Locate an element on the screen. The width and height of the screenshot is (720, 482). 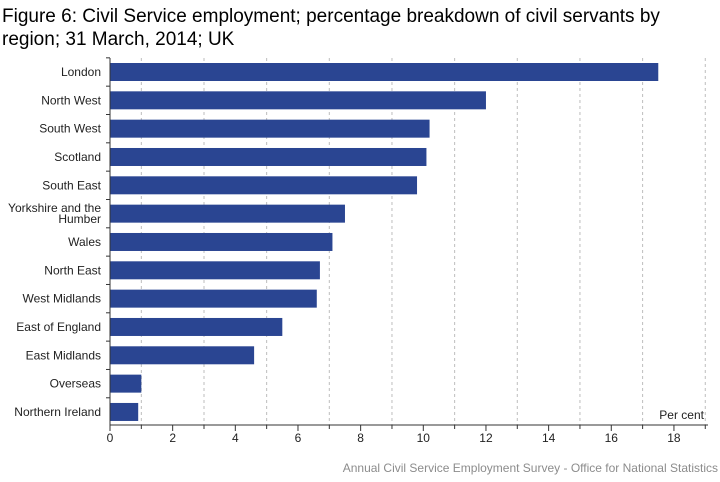
category-label: Scotland is located at coordinates (77, 157).